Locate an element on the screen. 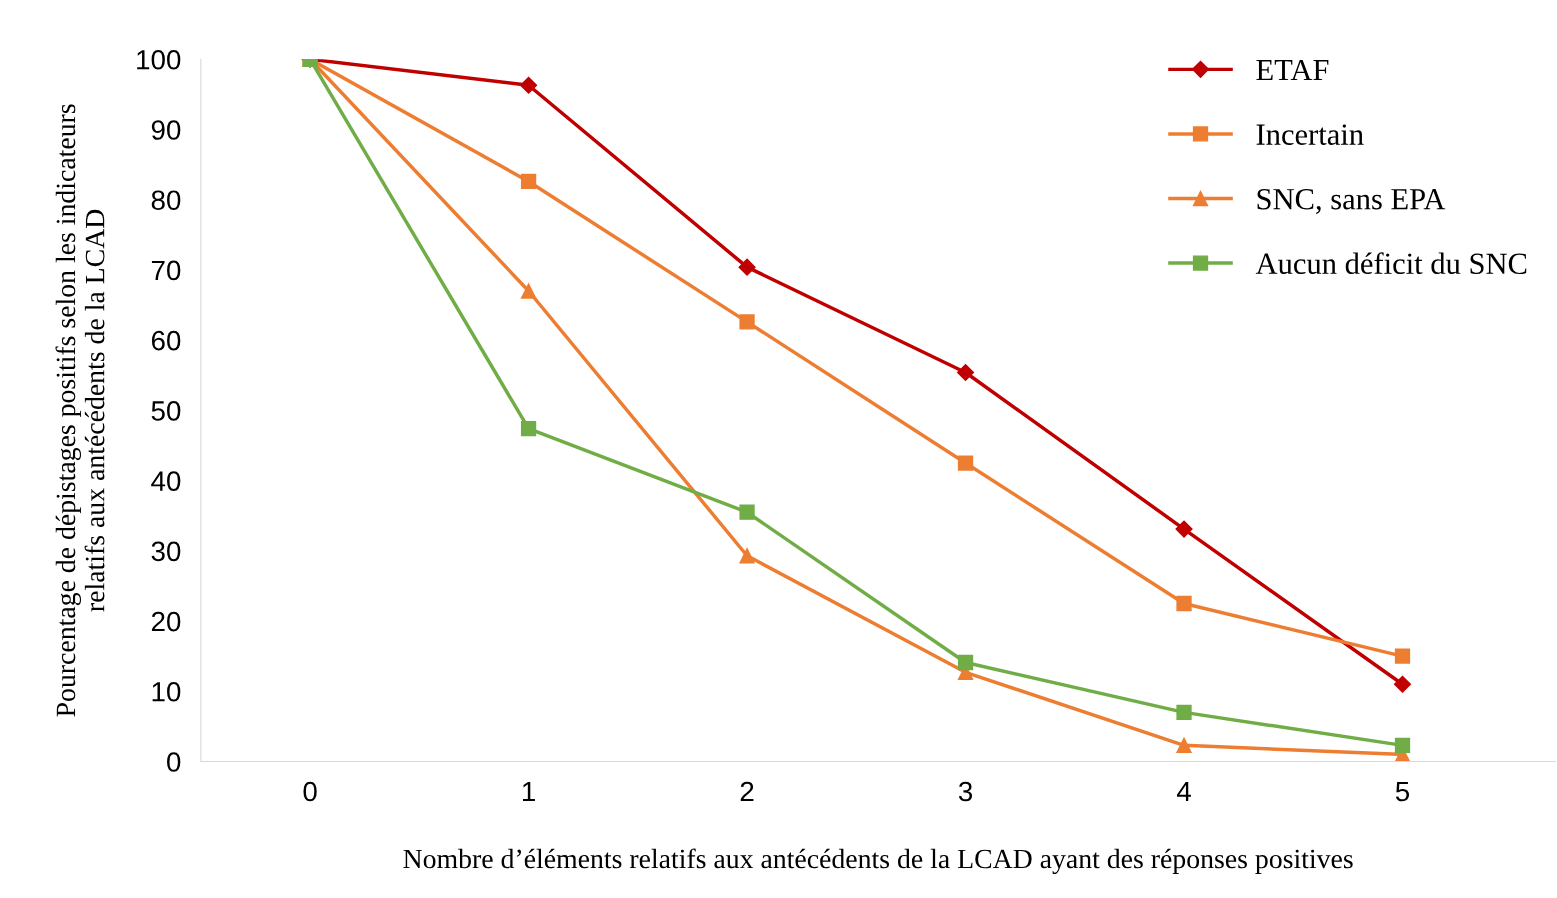 The width and height of the screenshot is (1557, 898). y-tick-label: 100 is located at coordinates (159, 59).